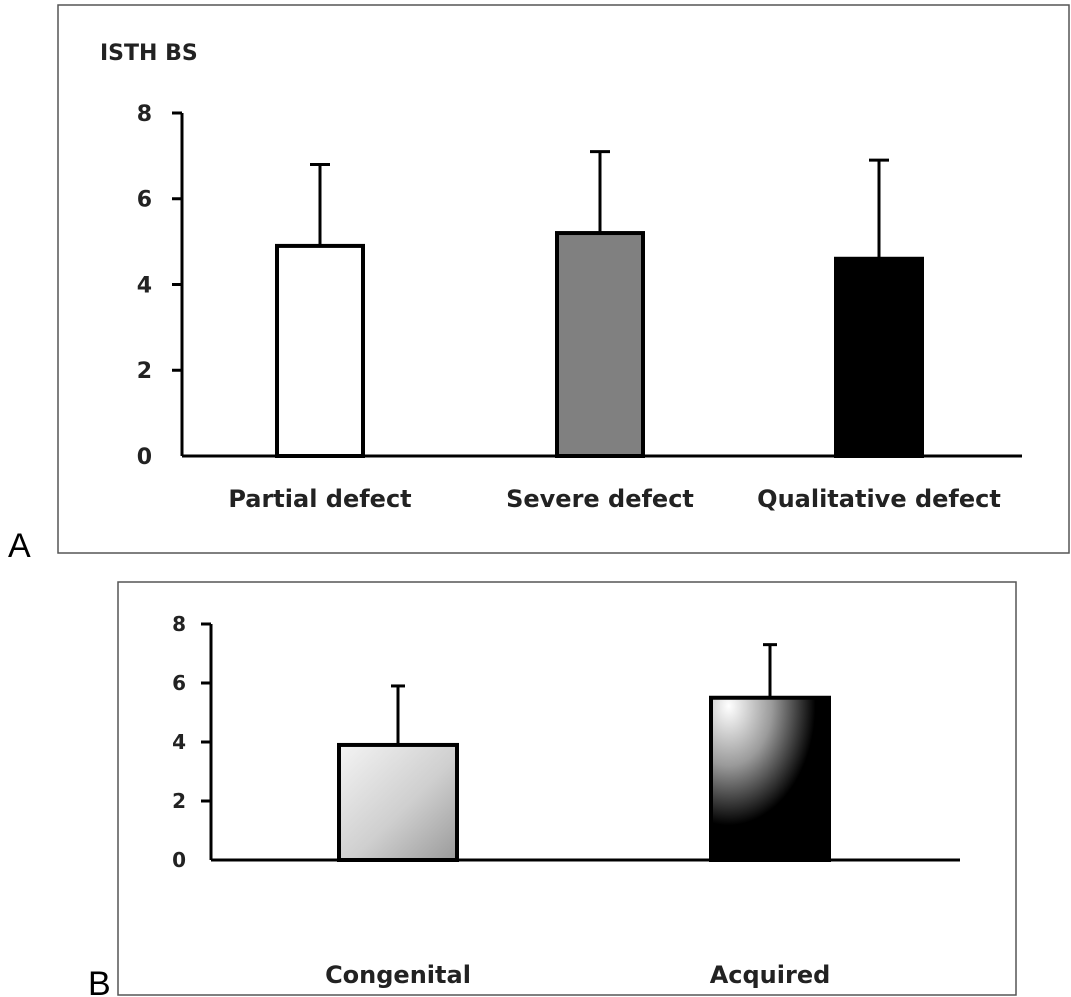  I want to click on panel-b-letter: B, so click(99, 981).